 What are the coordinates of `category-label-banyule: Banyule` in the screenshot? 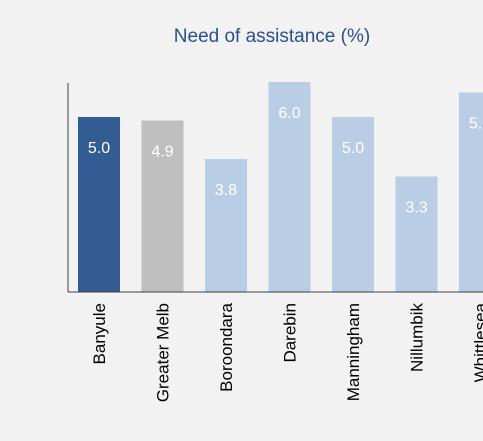 It's located at (99, 333).